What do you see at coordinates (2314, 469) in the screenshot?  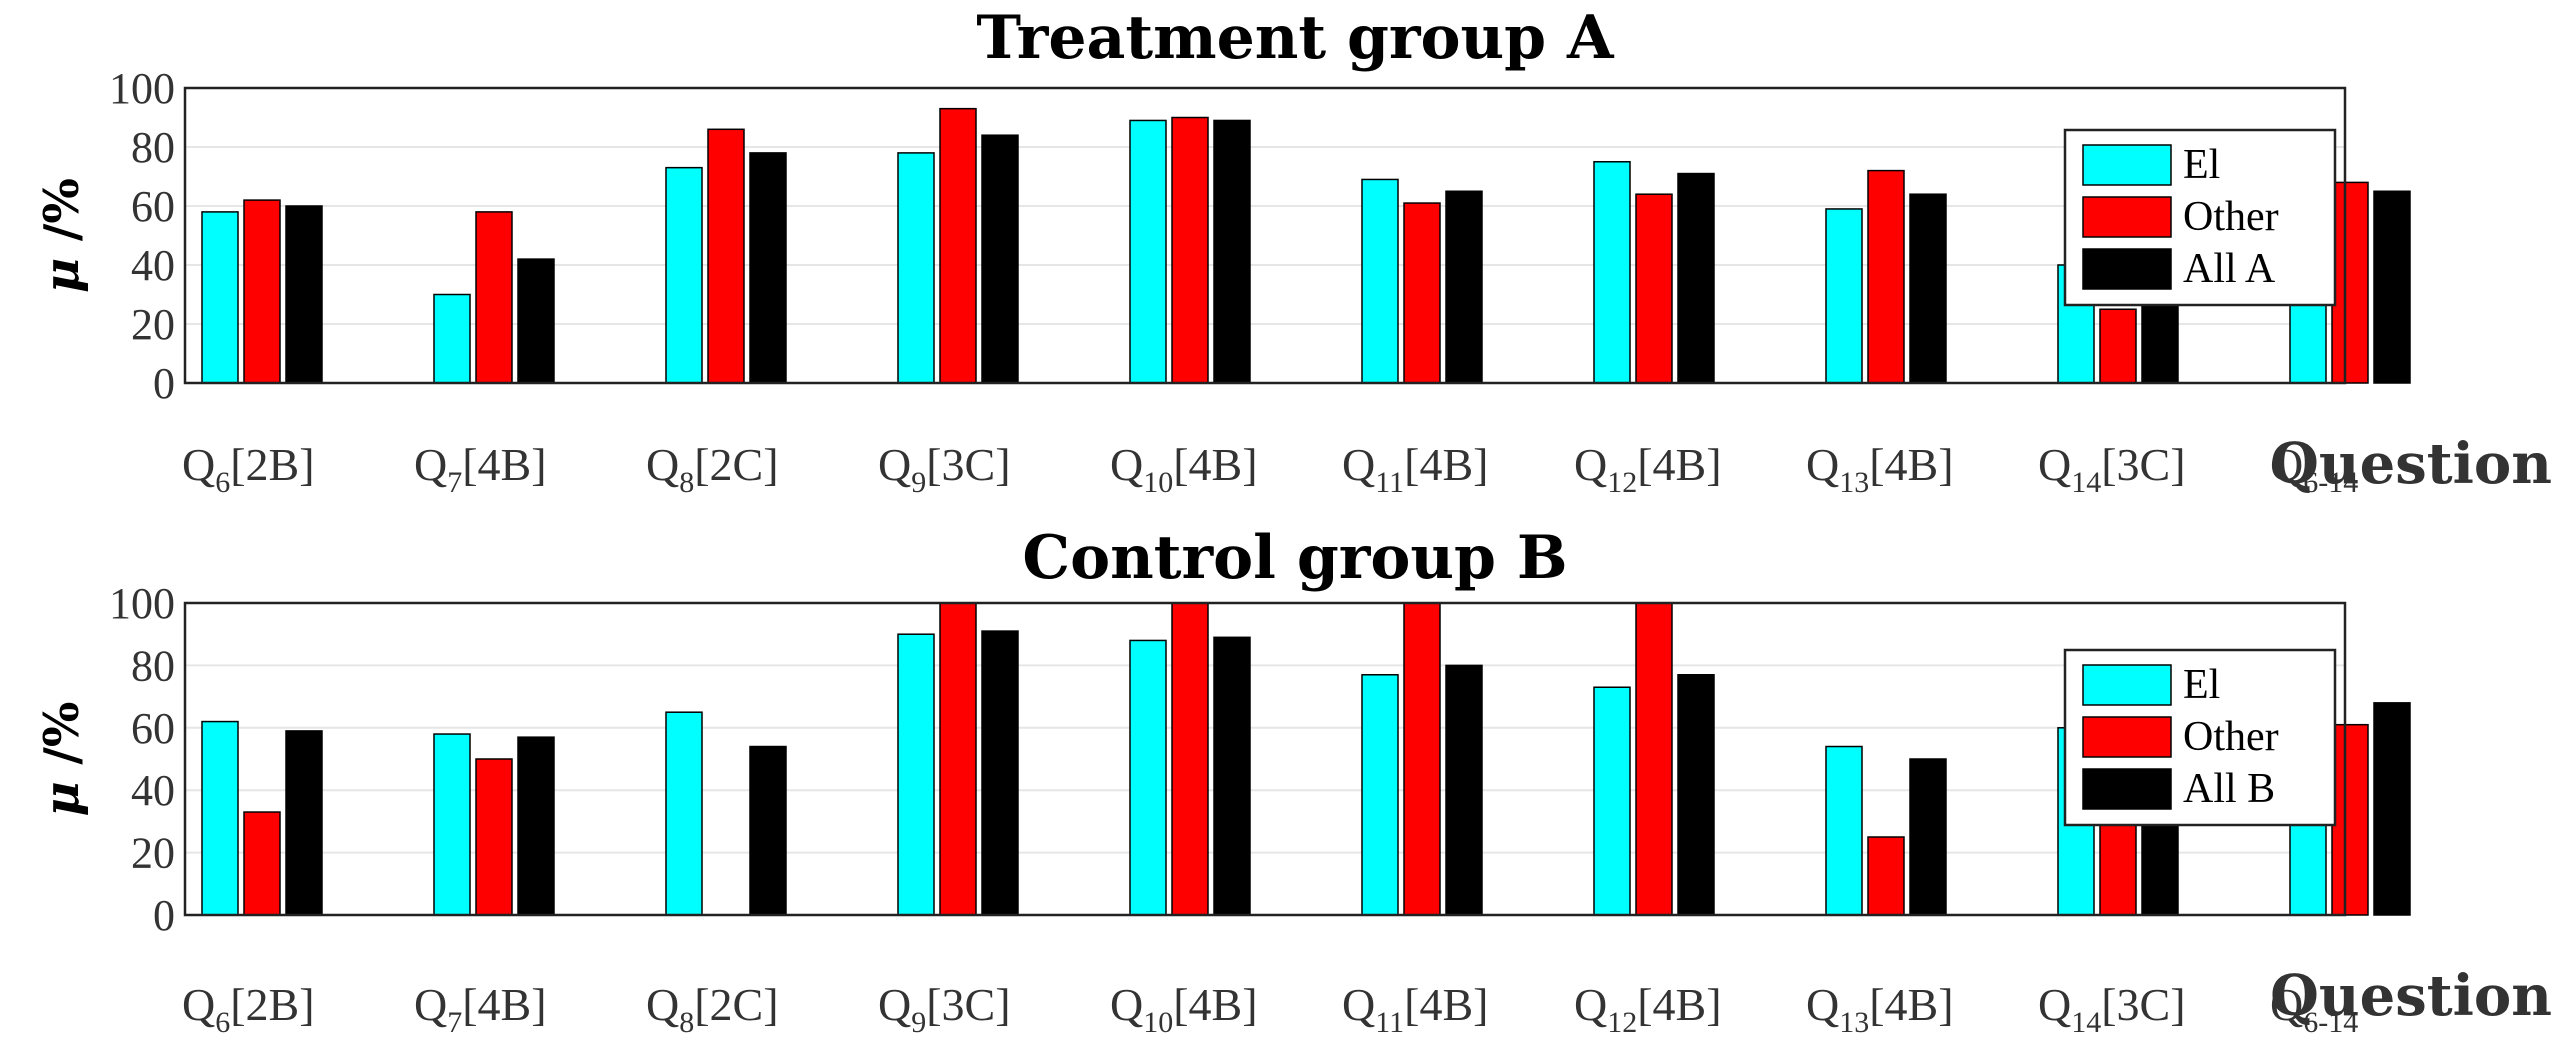 I see `x-tick-label: Q6-14` at bounding box center [2314, 469].